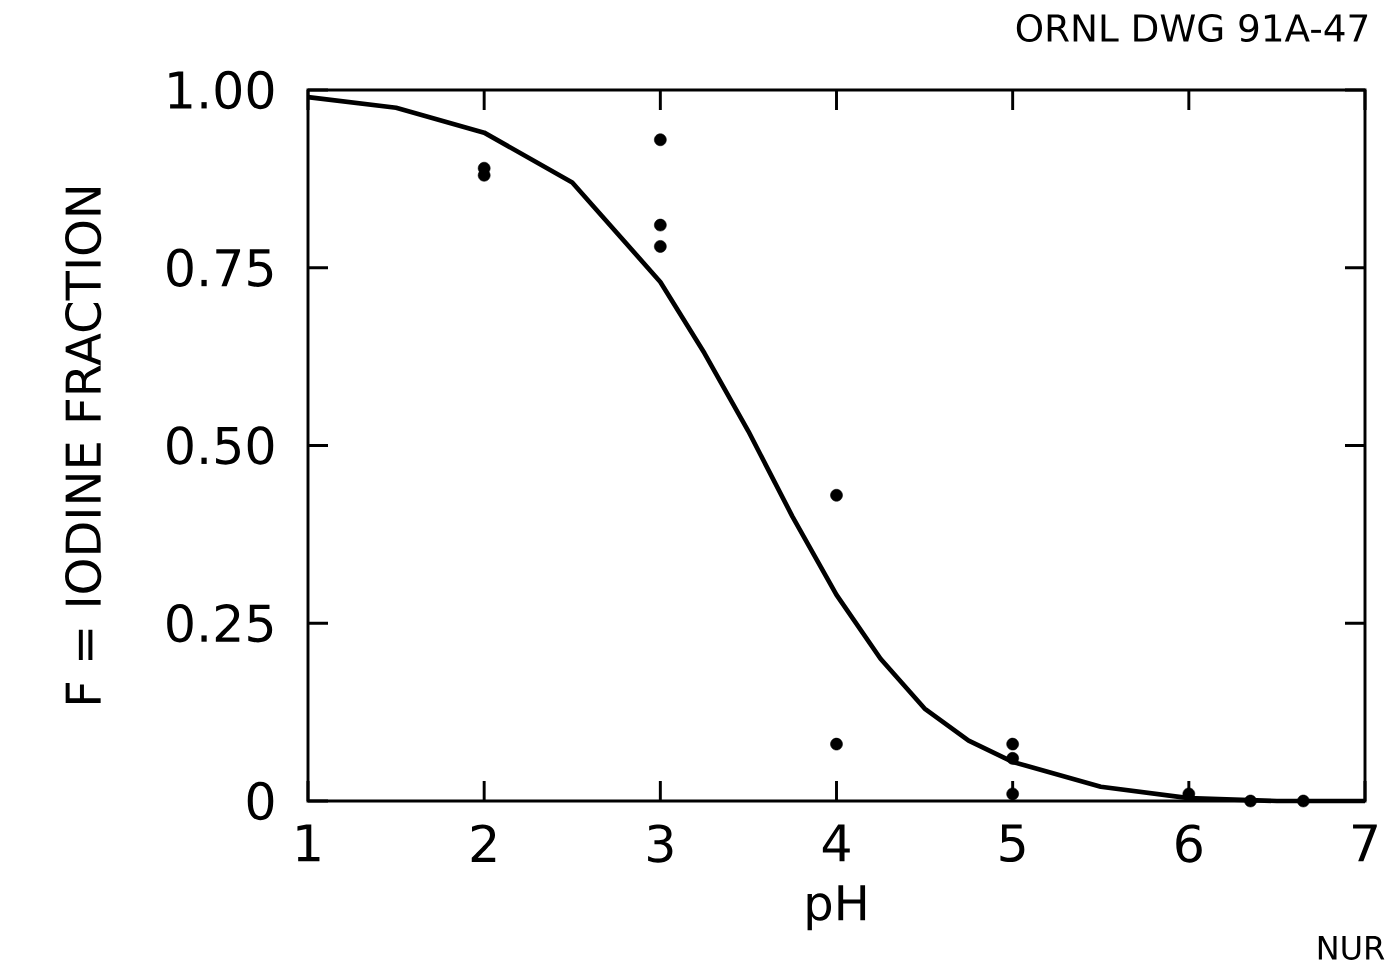  What do you see at coordinates (836, 843) in the screenshot?
I see `x-tick-label: 4` at bounding box center [836, 843].